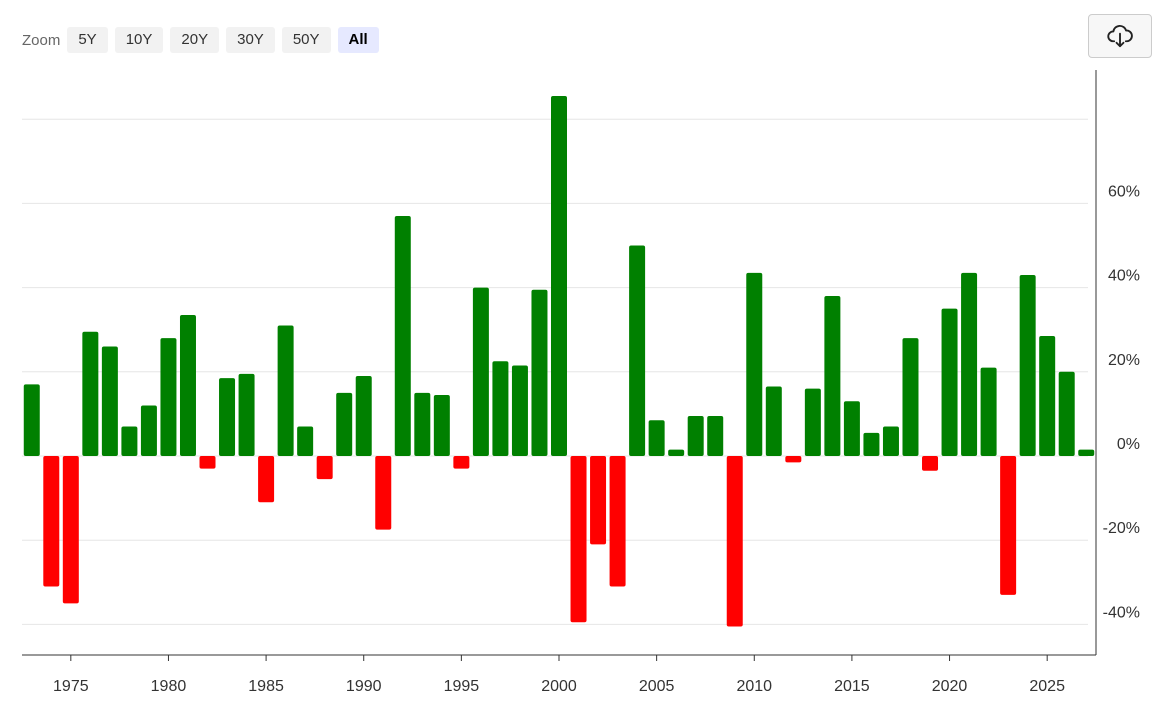 The height and width of the screenshot is (718, 1175). I want to click on bar-1990, so click(363, 416).